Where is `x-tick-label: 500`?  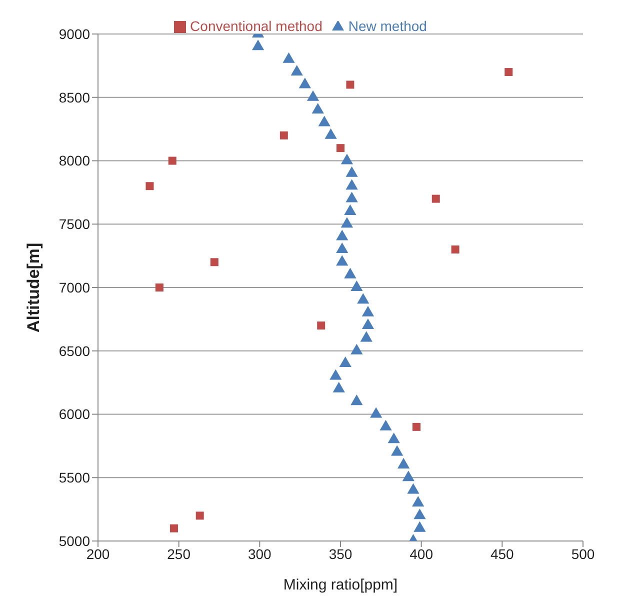
x-tick-label: 500 is located at coordinates (583, 554).